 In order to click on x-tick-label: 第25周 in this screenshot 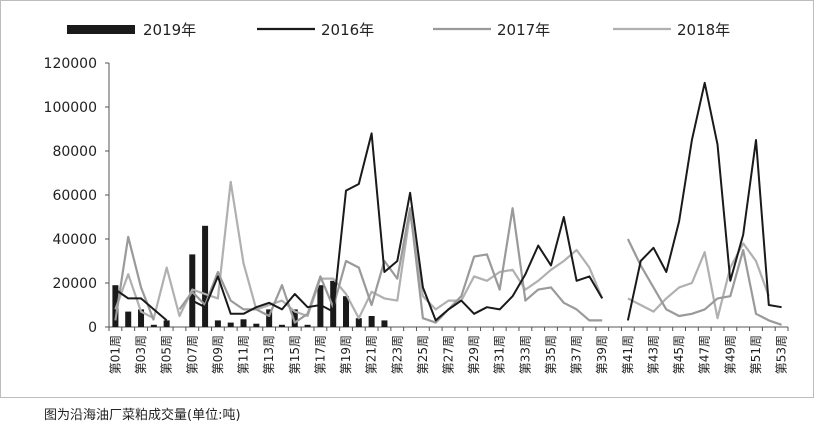, I will do `click(423, 354)`.